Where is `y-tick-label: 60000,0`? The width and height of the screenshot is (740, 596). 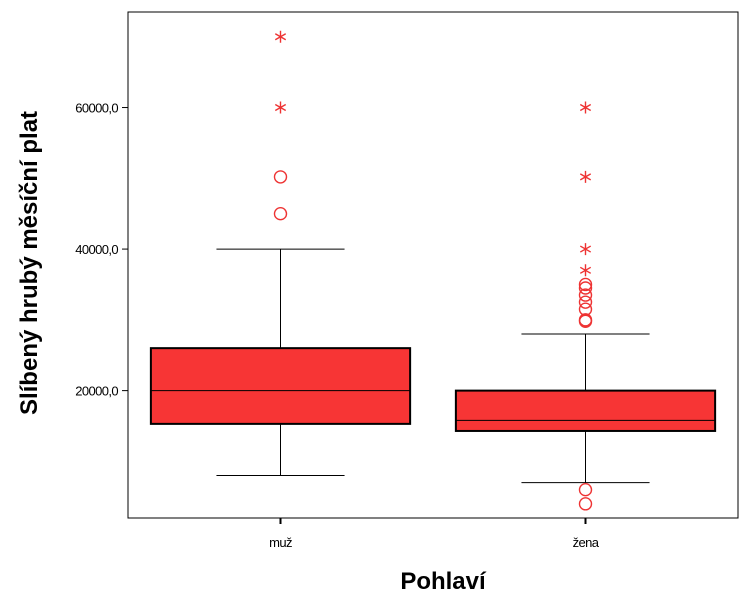 y-tick-label: 60000,0 is located at coordinates (96, 108).